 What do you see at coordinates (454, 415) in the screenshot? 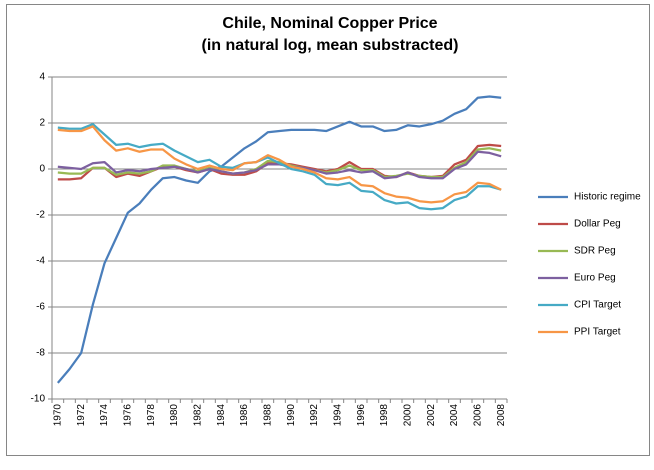
I see `x-tick-label: 2004` at bounding box center [454, 415].